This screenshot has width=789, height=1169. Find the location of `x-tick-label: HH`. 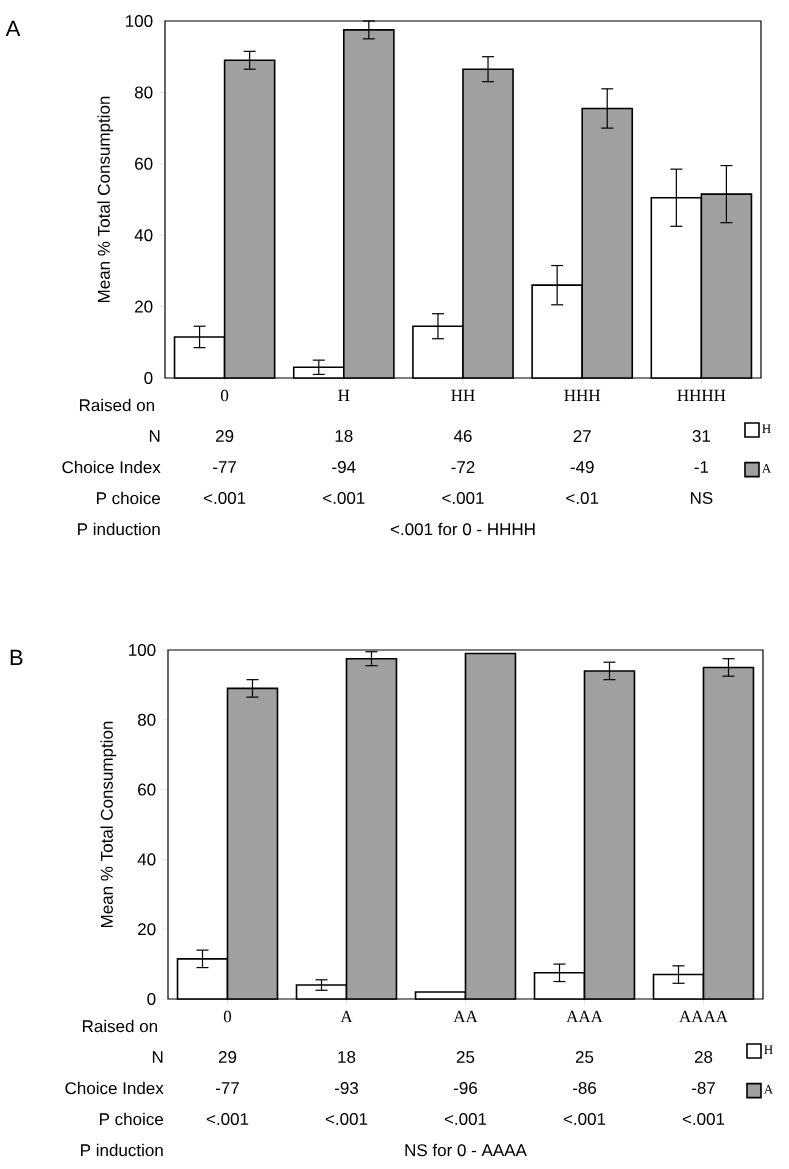

x-tick-label: HH is located at coordinates (463, 395).